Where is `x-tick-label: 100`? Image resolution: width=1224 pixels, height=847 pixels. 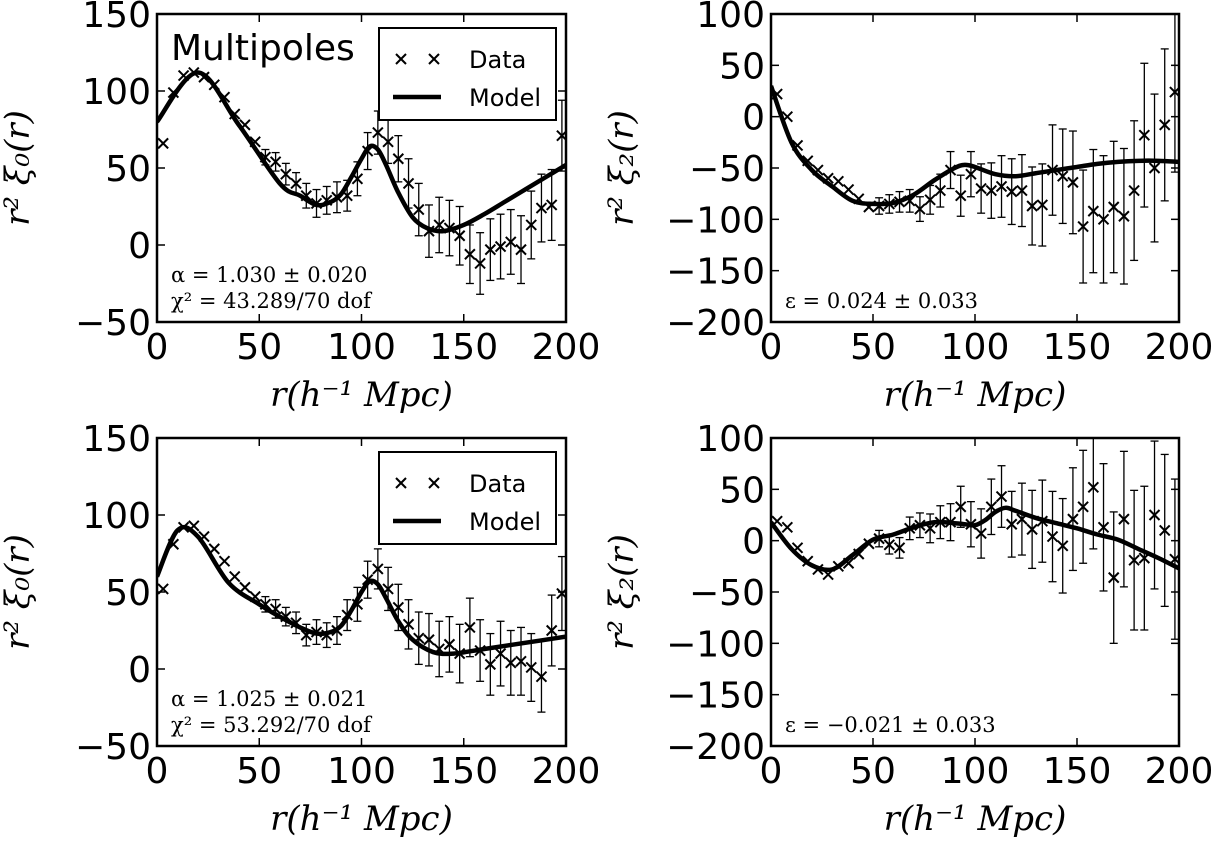
x-tick-label: 100 is located at coordinates (361, 771).